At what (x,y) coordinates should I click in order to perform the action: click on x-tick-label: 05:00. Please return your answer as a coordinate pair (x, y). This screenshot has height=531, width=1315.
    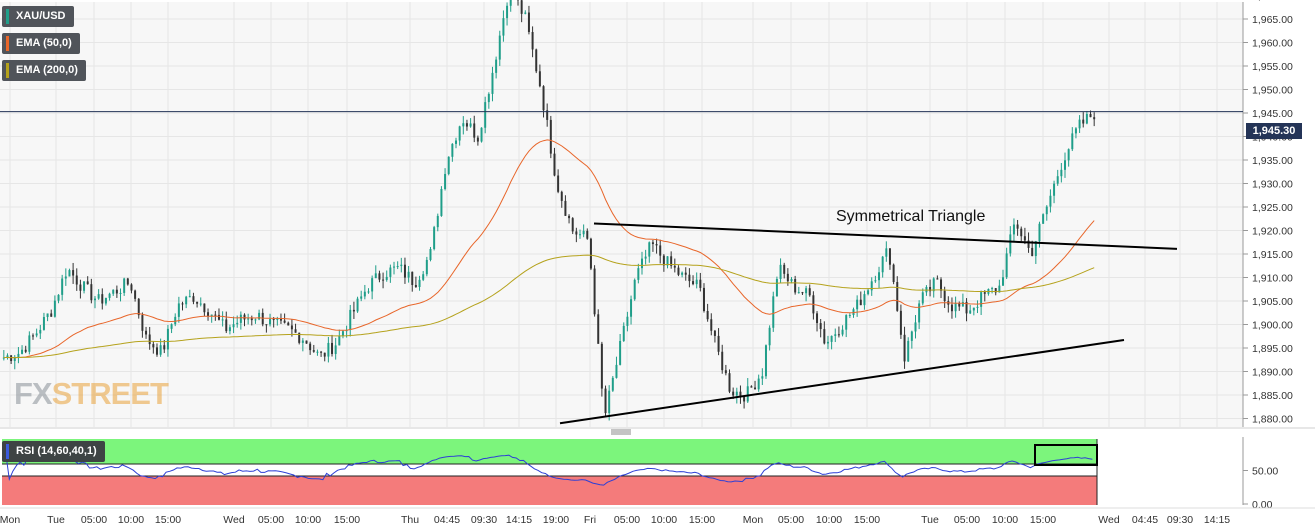
    Looking at the image, I should click on (94, 520).